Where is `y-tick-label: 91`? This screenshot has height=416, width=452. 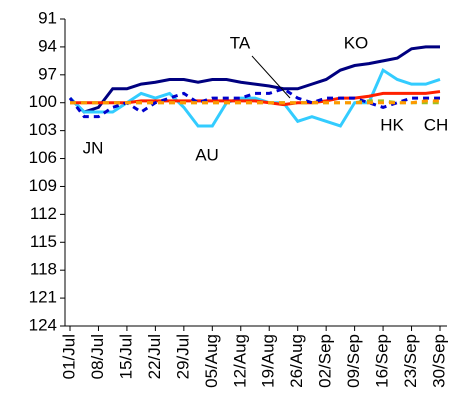 y-tick-label: 91 is located at coordinates (47, 17).